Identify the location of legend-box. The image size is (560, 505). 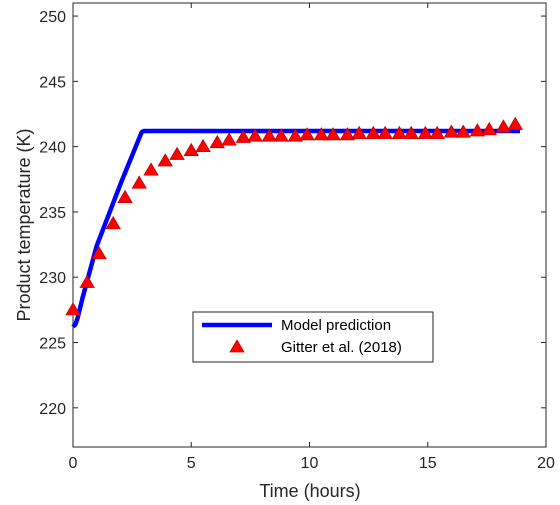
(313, 337).